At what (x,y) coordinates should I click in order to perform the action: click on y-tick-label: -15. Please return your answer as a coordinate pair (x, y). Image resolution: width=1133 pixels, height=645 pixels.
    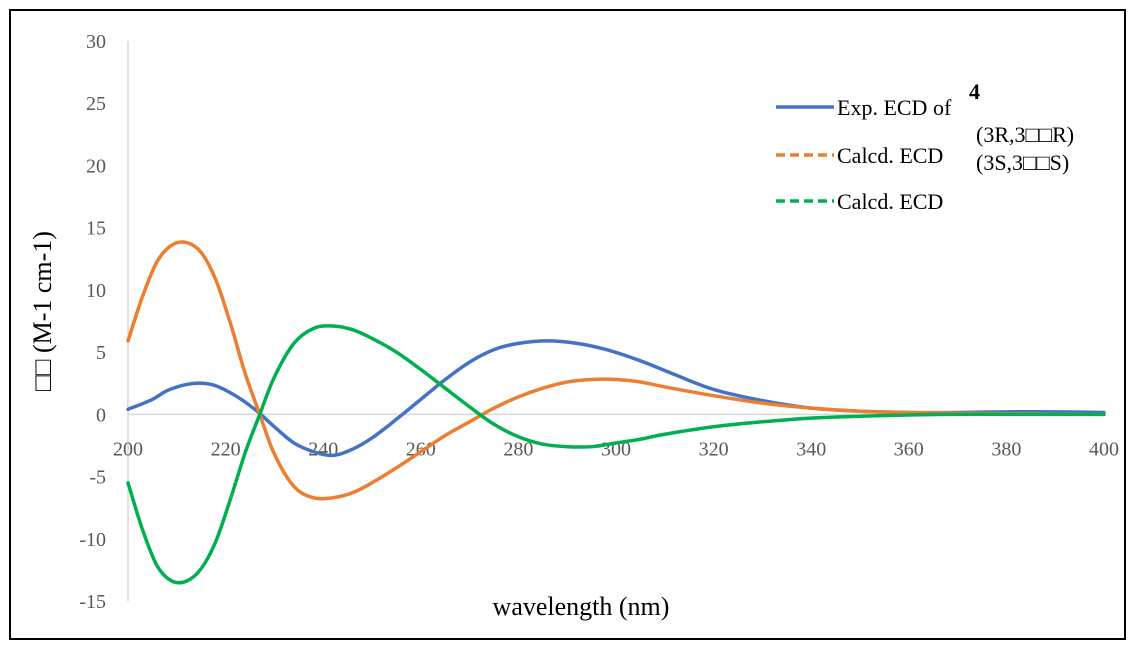
    Looking at the image, I should click on (92, 602).